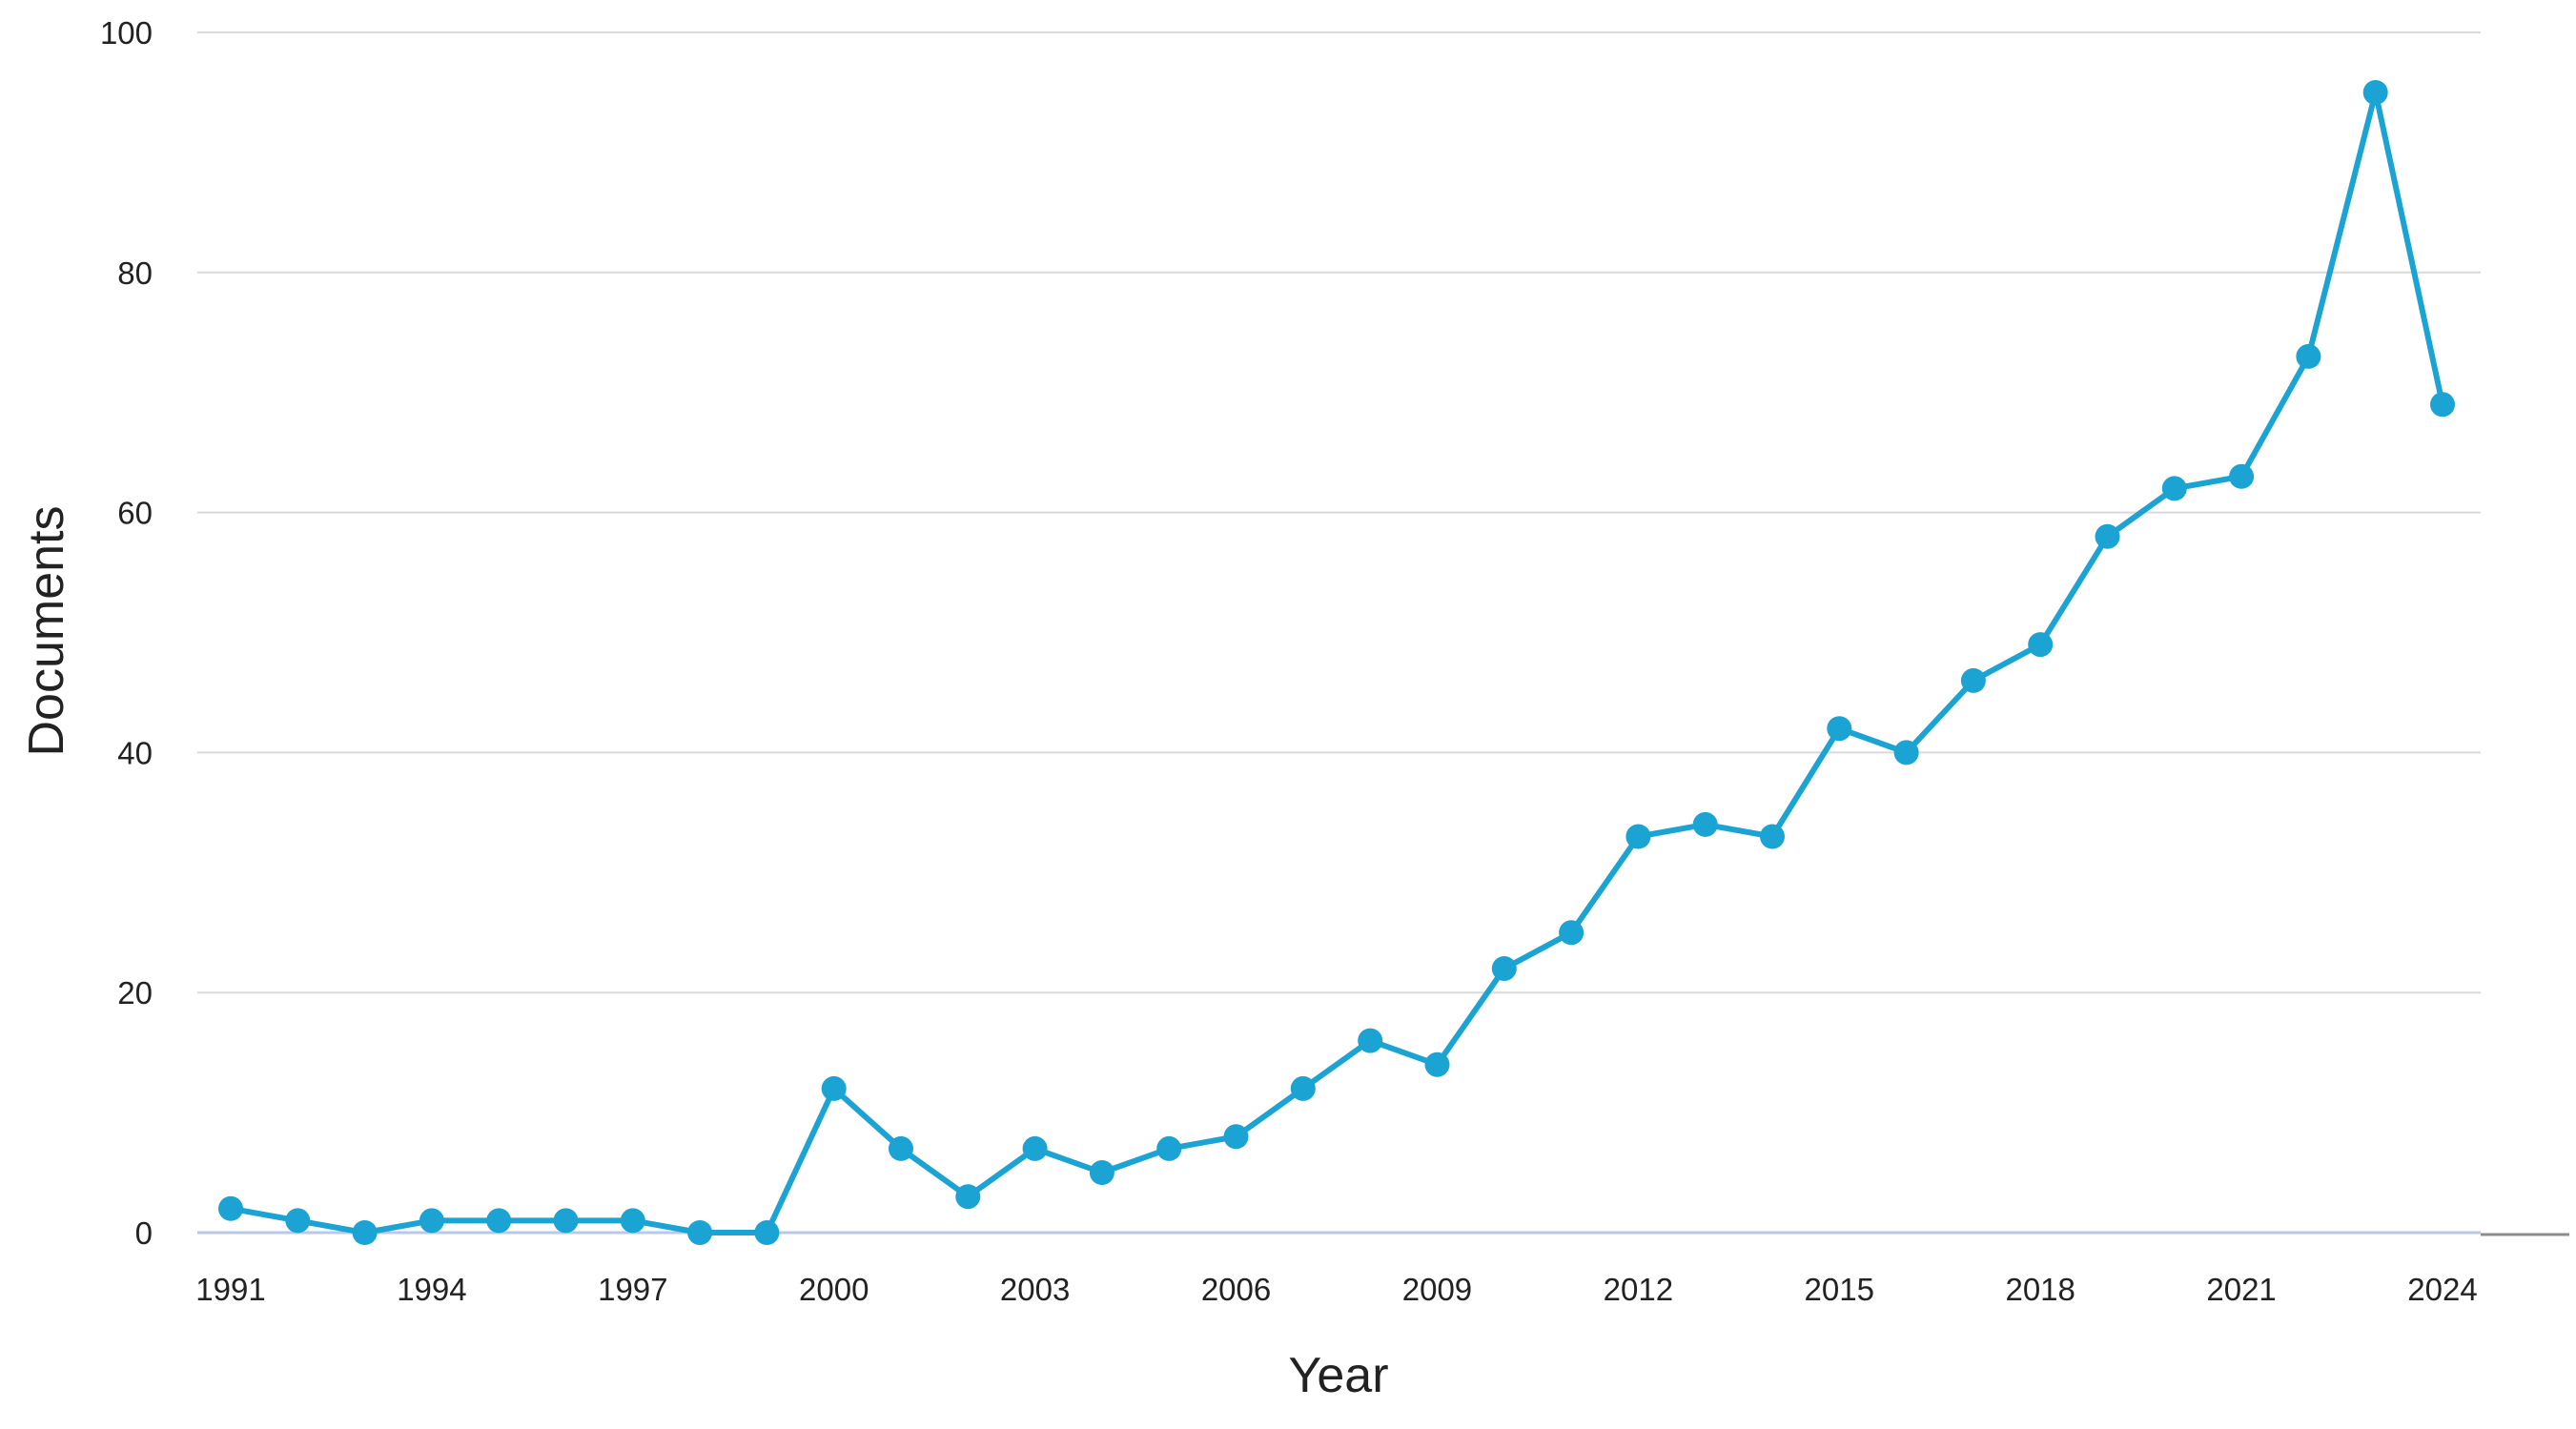  What do you see at coordinates (2375, 93) in the screenshot?
I see `data-point-2023` at bounding box center [2375, 93].